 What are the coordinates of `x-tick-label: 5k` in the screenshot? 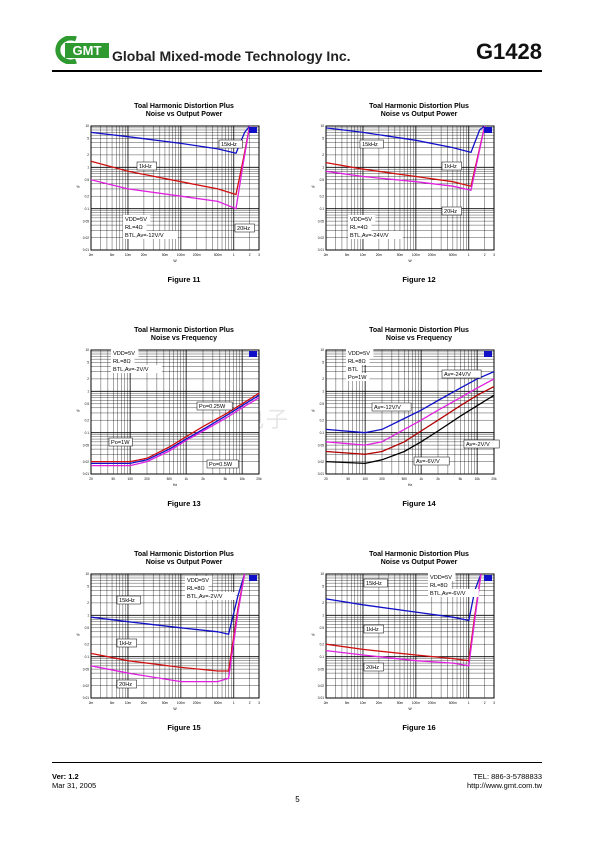 It's located at (226, 479).